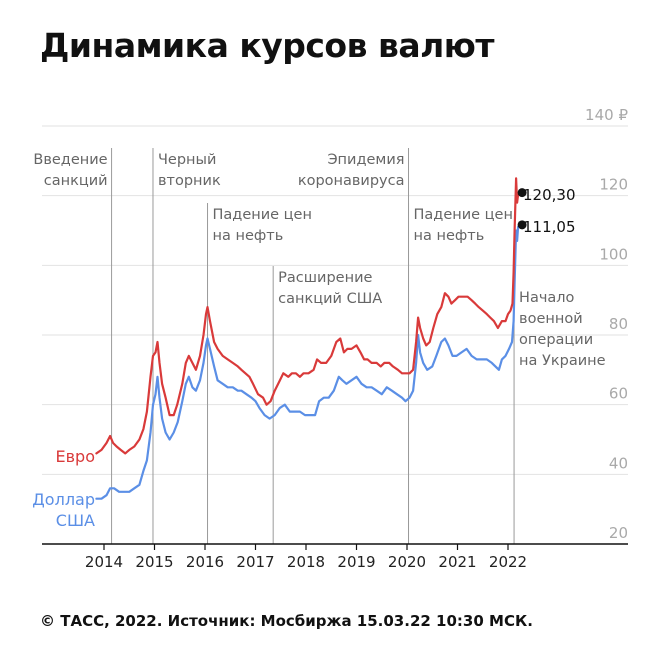 This screenshot has width=670, height=670. What do you see at coordinates (522, 193) in the screenshot?
I see `end-dot-euro` at bounding box center [522, 193].